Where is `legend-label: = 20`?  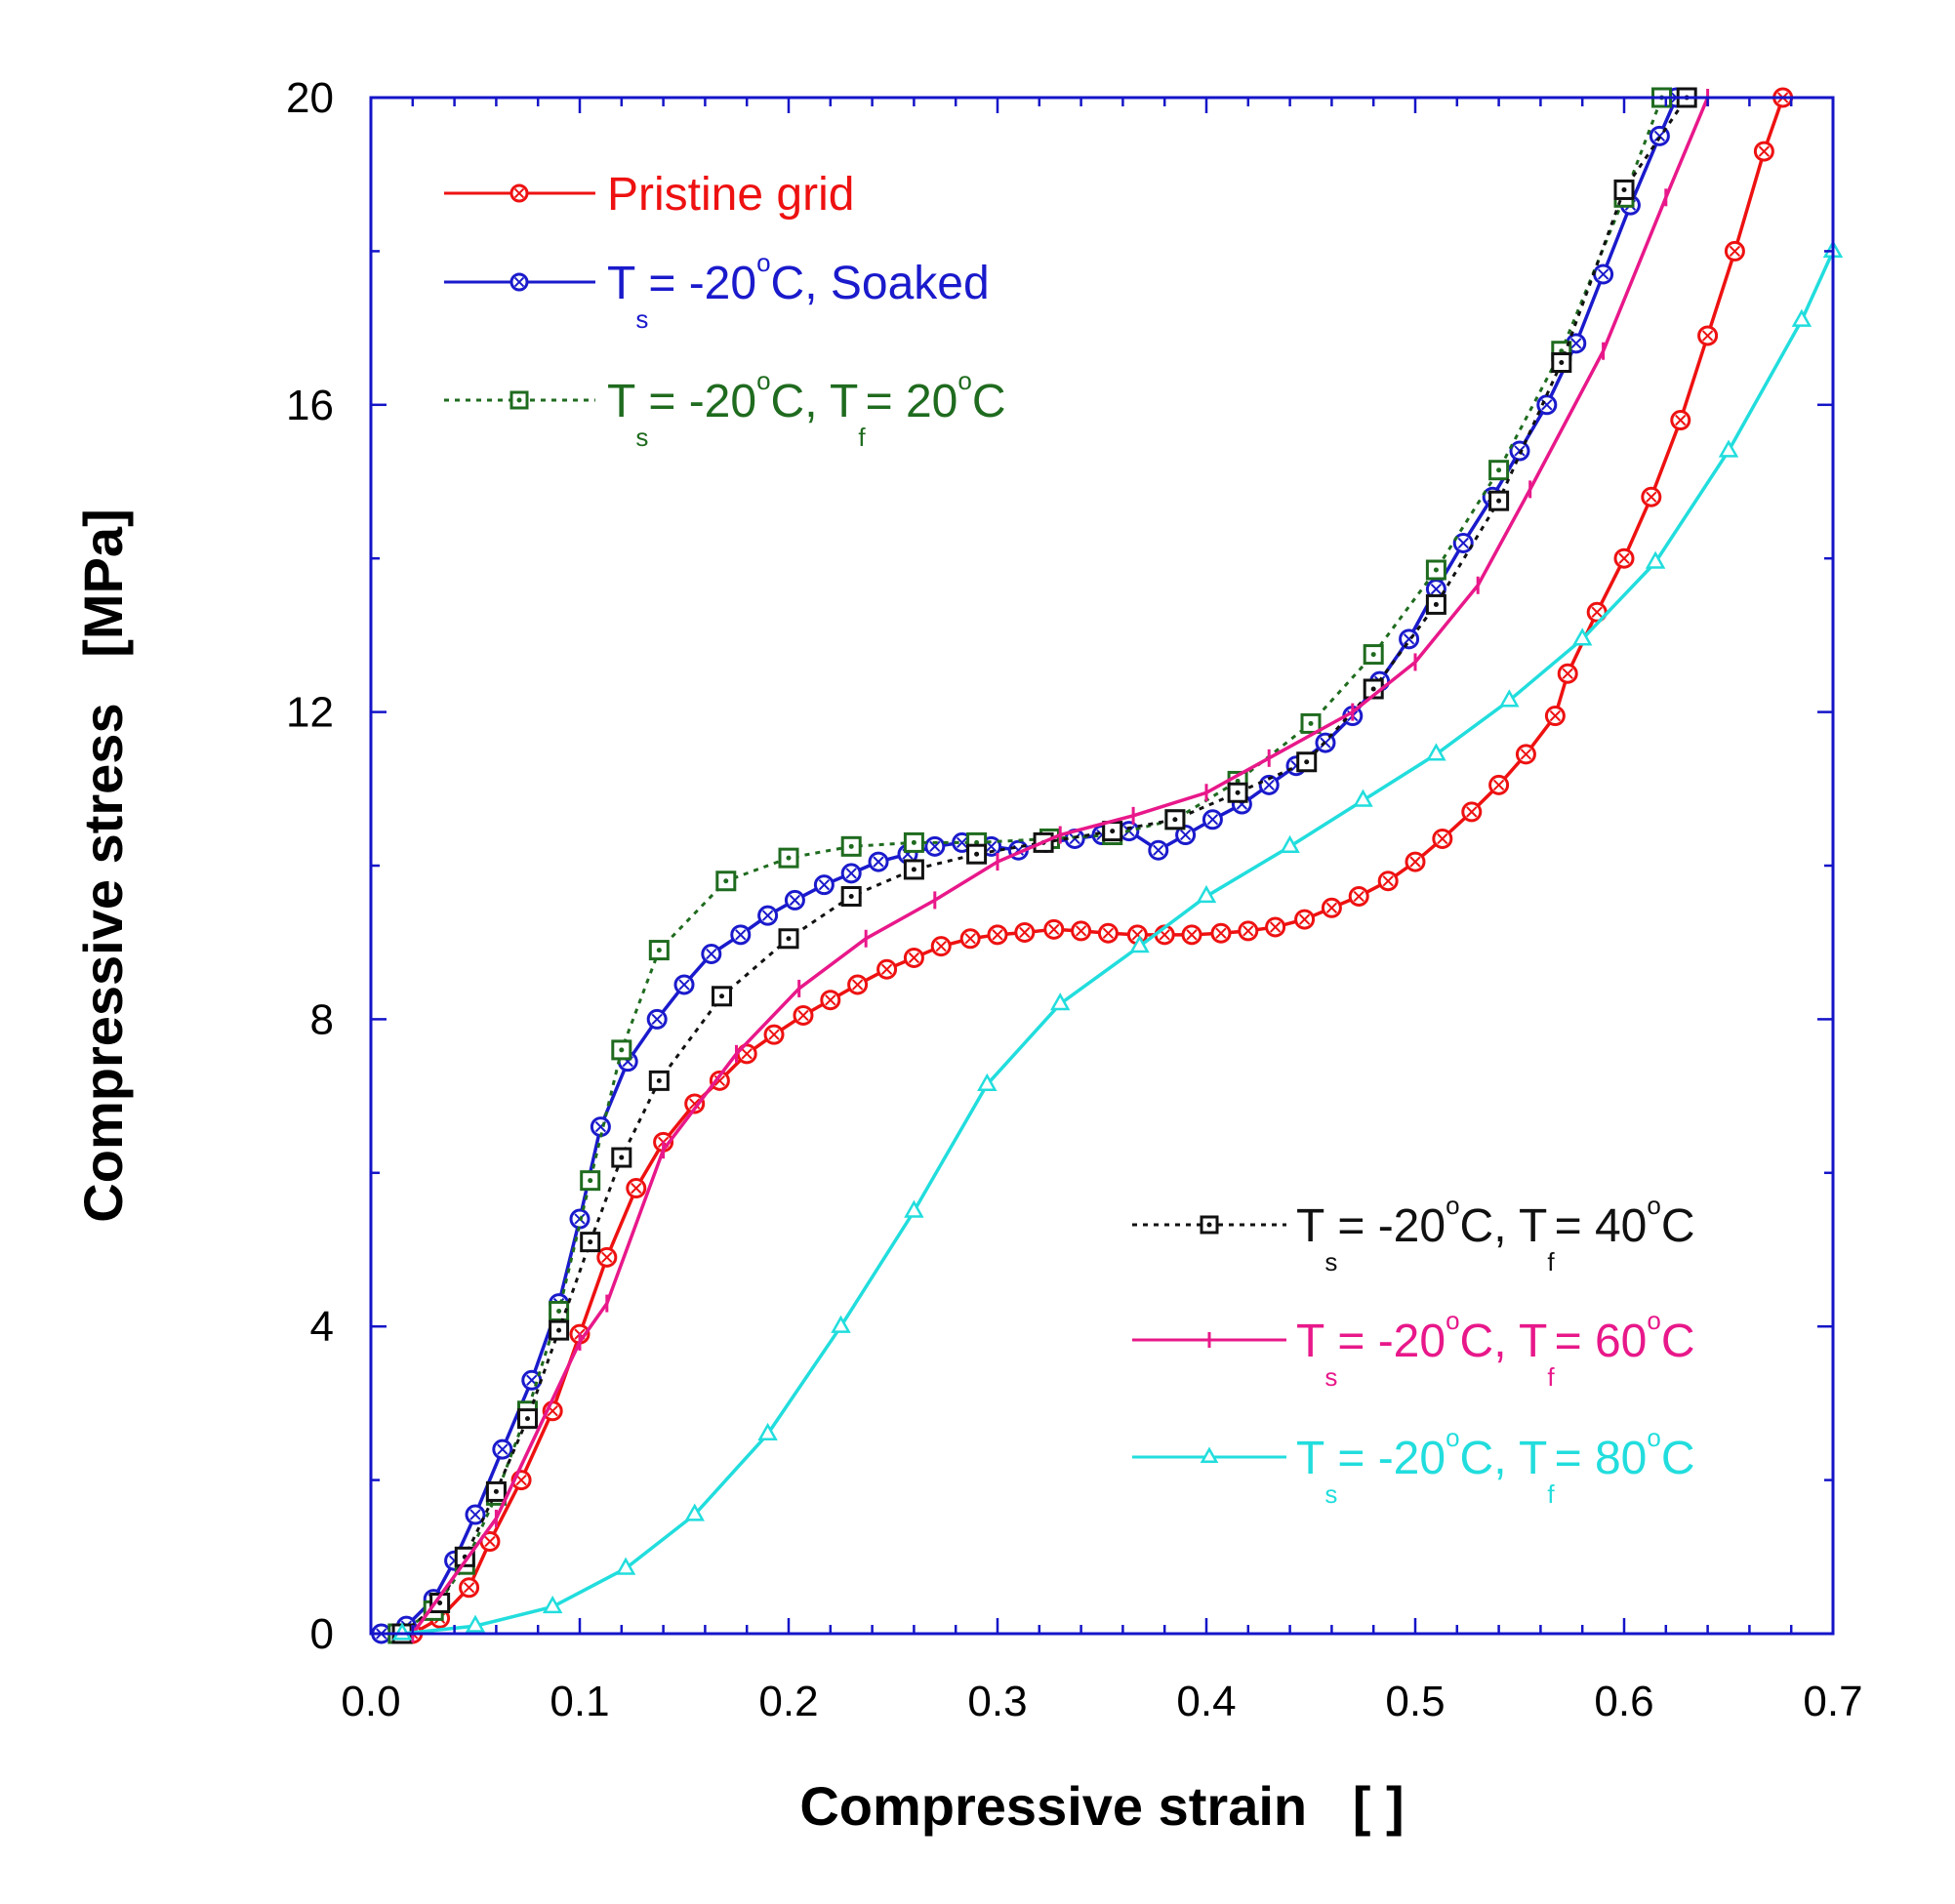 legend-label: = 20 is located at coordinates (912, 401).